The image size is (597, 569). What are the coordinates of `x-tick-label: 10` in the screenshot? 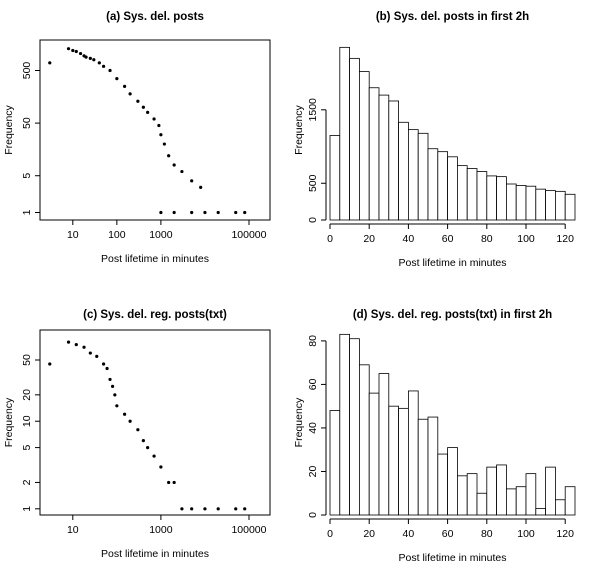 It's located at (73, 530).